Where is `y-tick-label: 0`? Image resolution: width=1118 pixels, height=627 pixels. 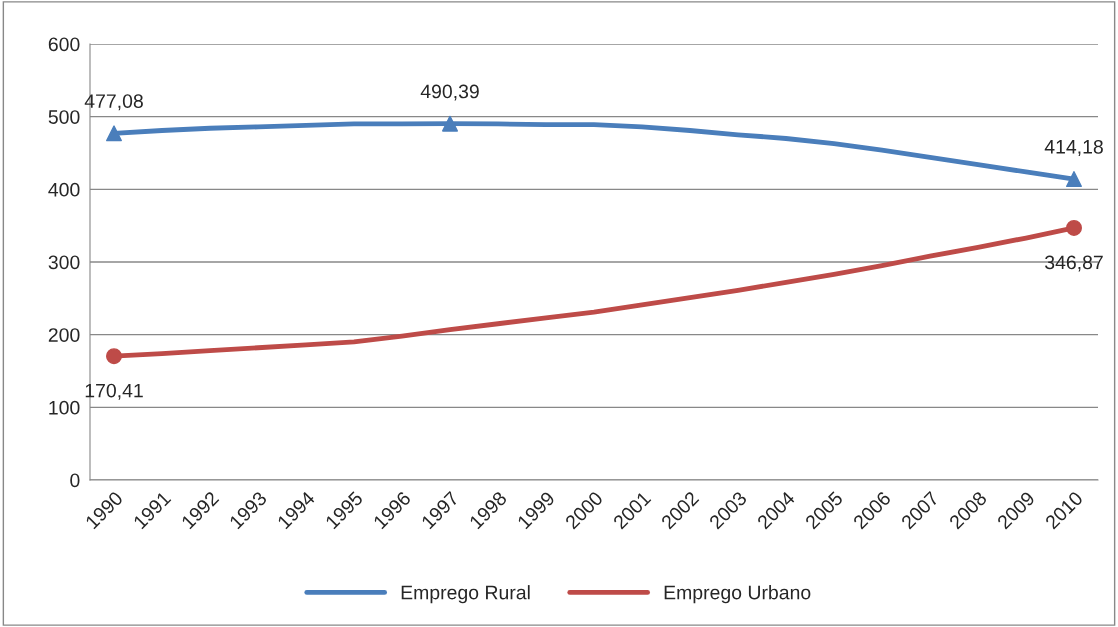
y-tick-label: 0 is located at coordinates (75, 480).